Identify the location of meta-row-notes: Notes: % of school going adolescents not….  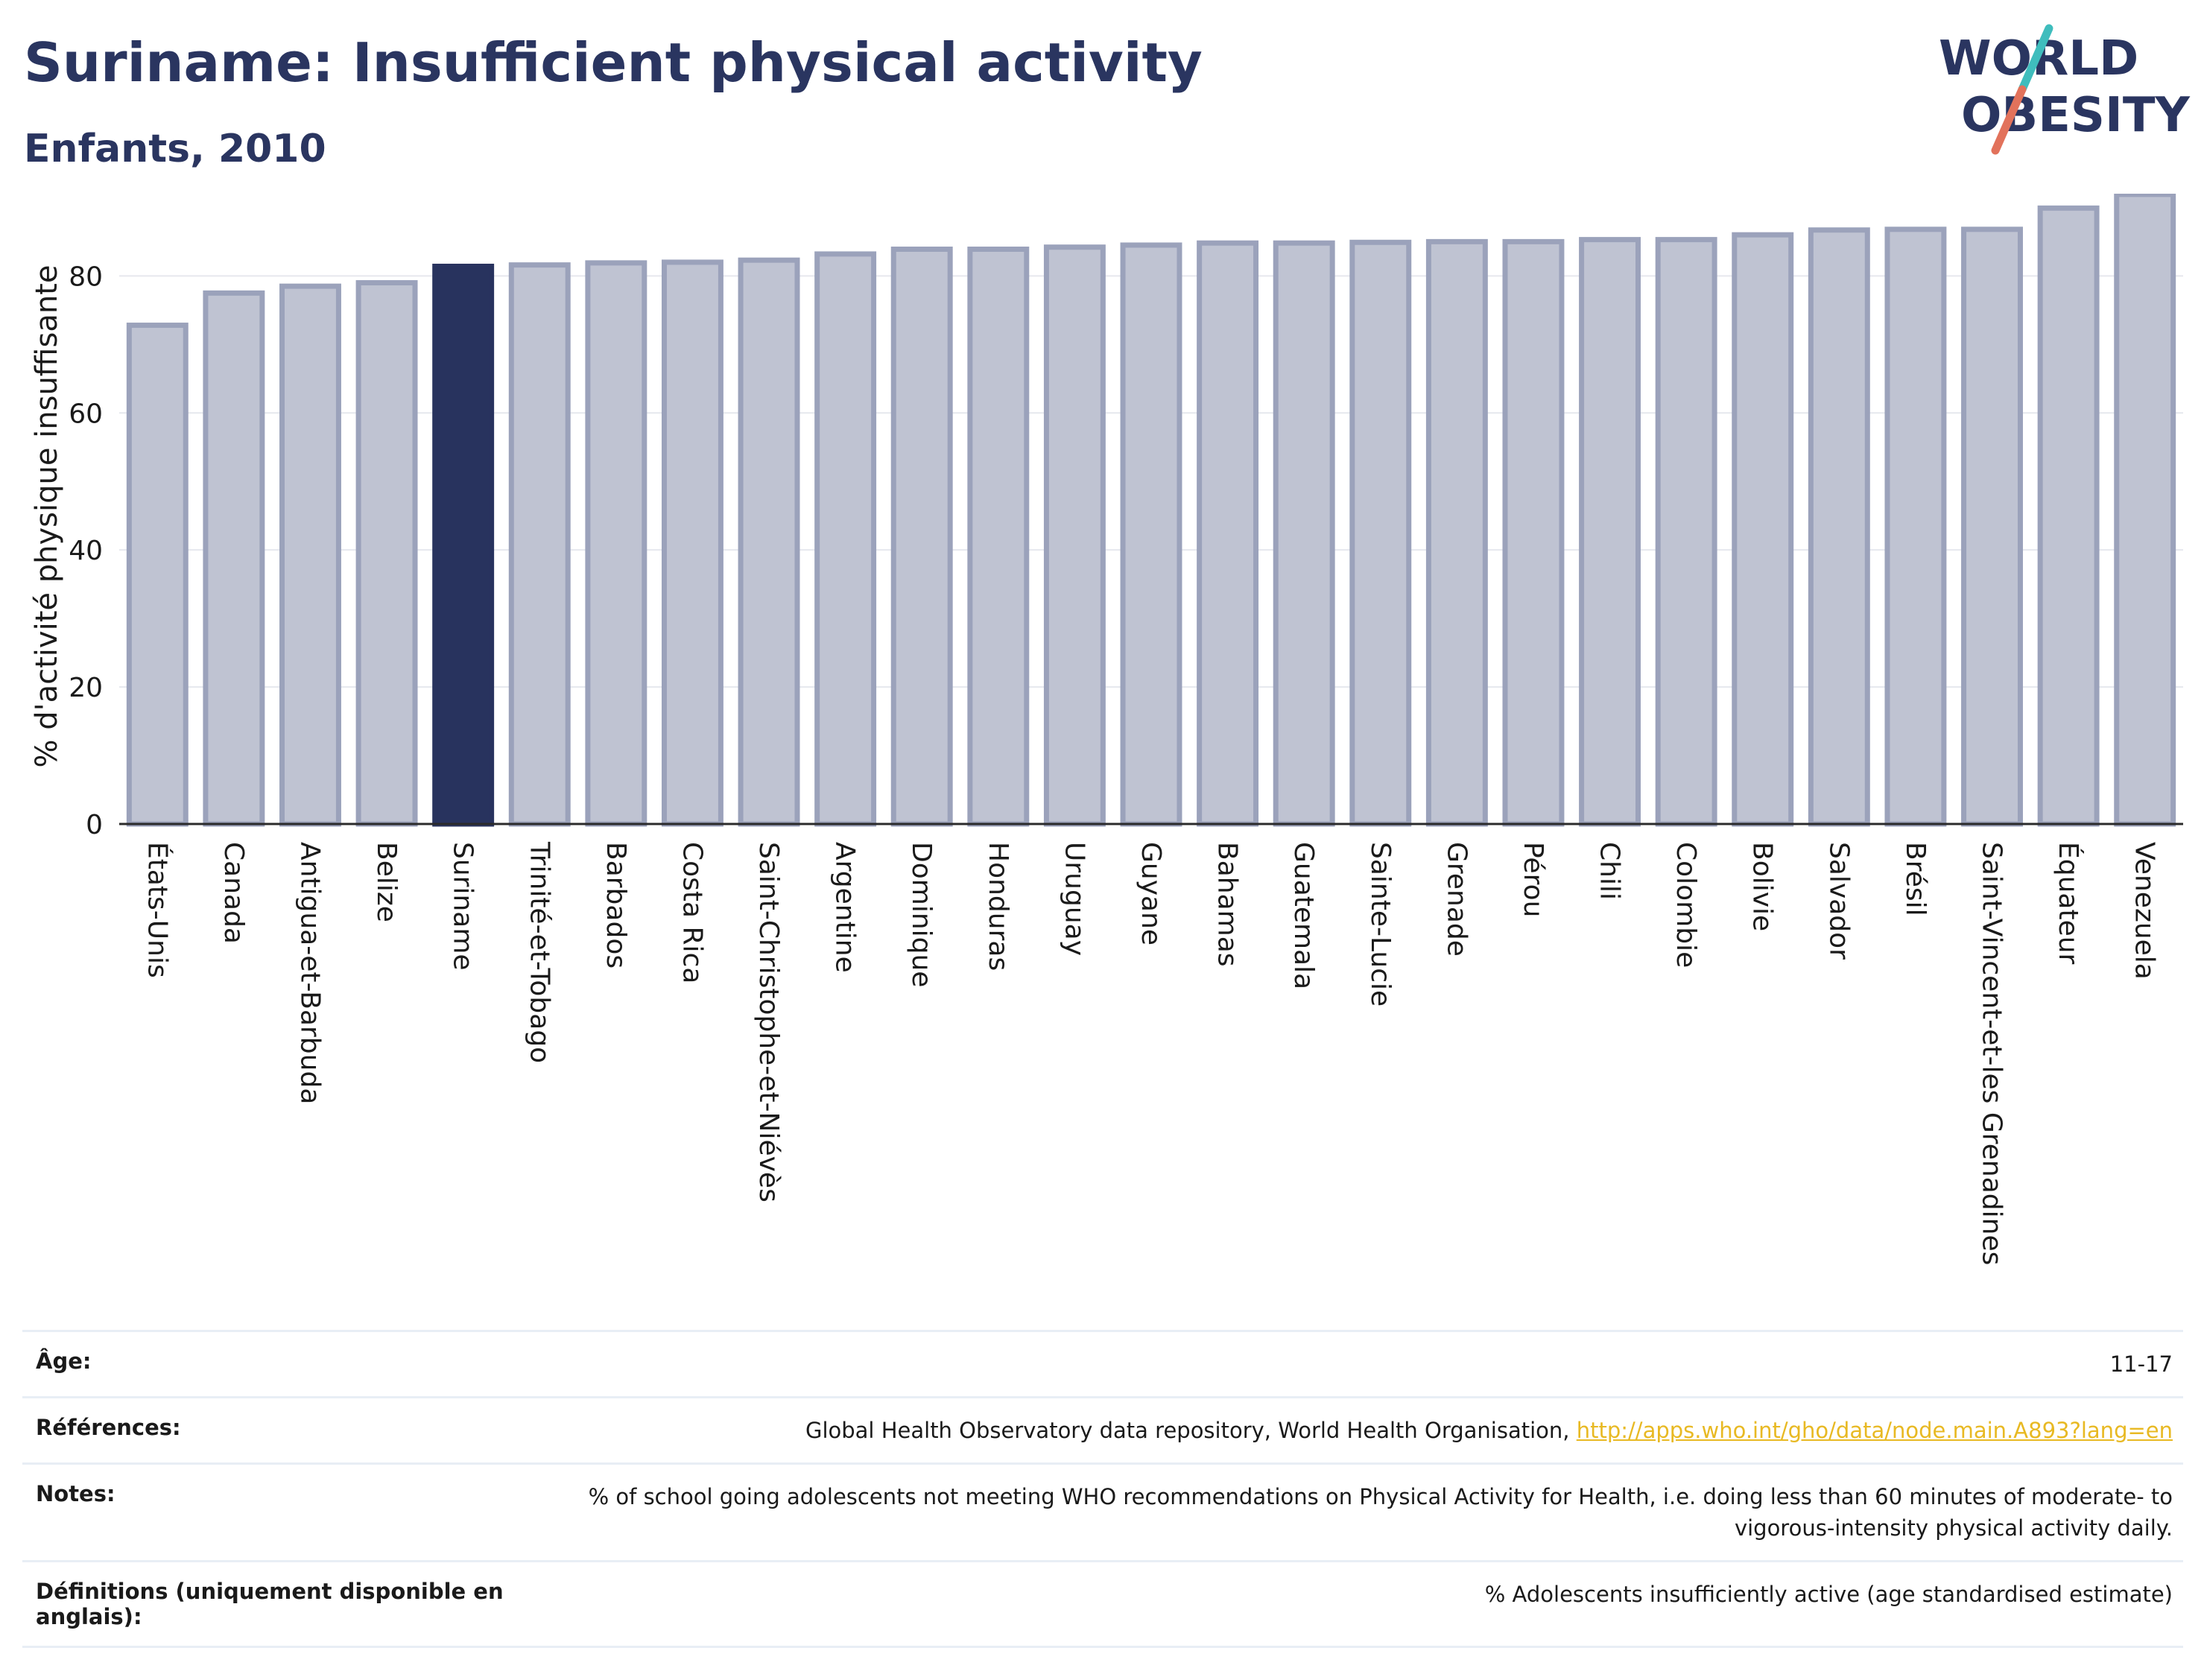
(1102, 1512).